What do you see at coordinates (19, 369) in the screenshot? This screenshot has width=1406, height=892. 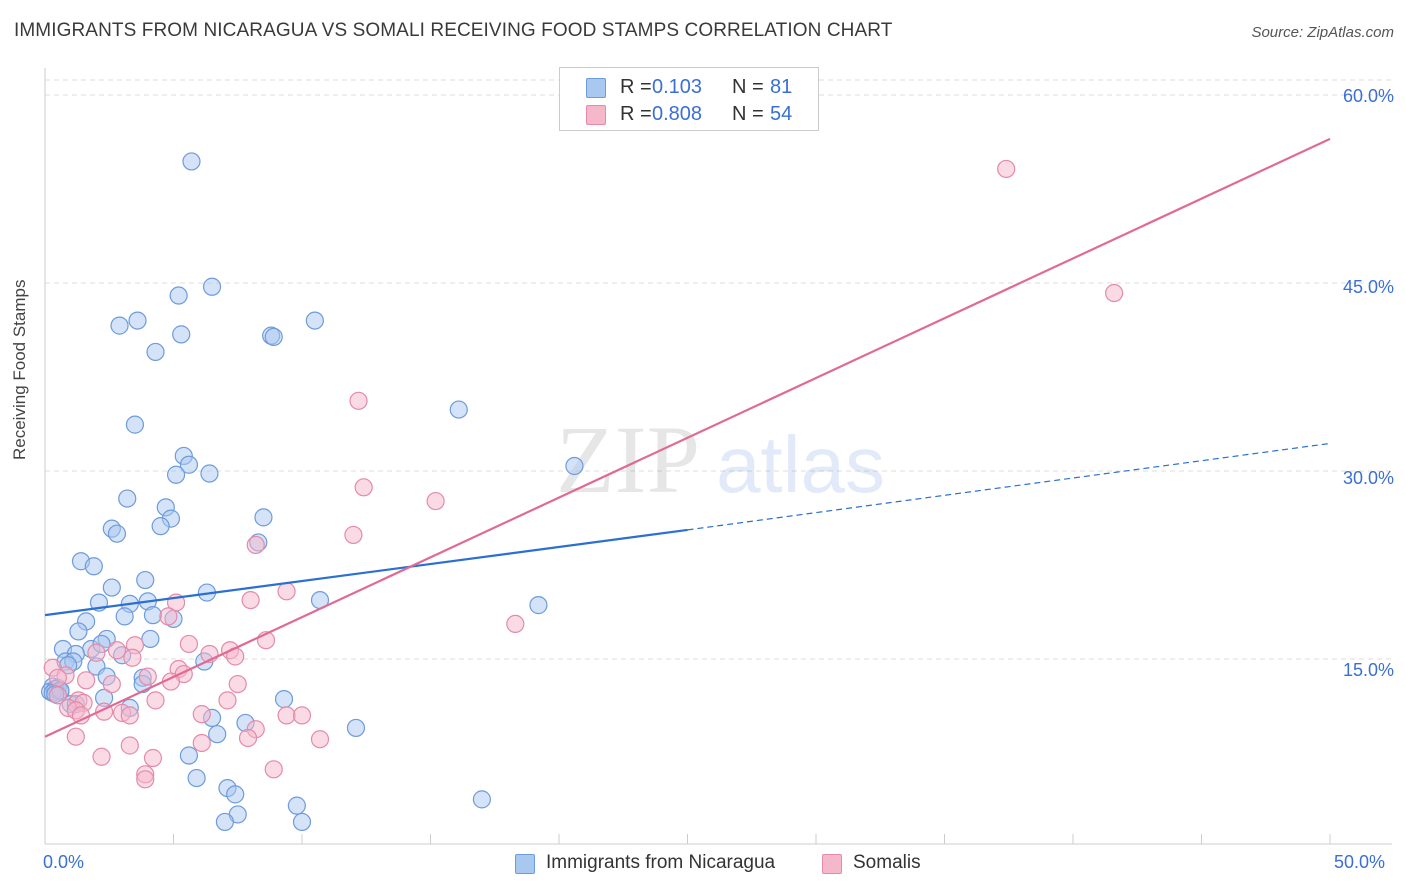 I see `y-axis-label: Receiving Food Stamps` at bounding box center [19, 369].